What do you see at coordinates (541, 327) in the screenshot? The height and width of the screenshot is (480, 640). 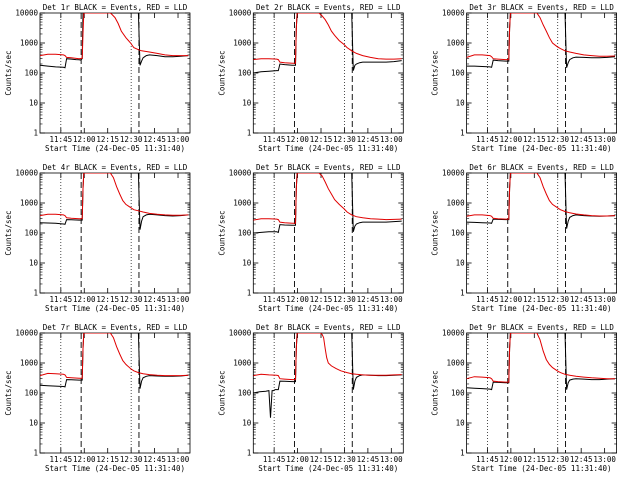 I see `panel-title: Det 9r BLACK = Events, RED = LLD` at bounding box center [541, 327].